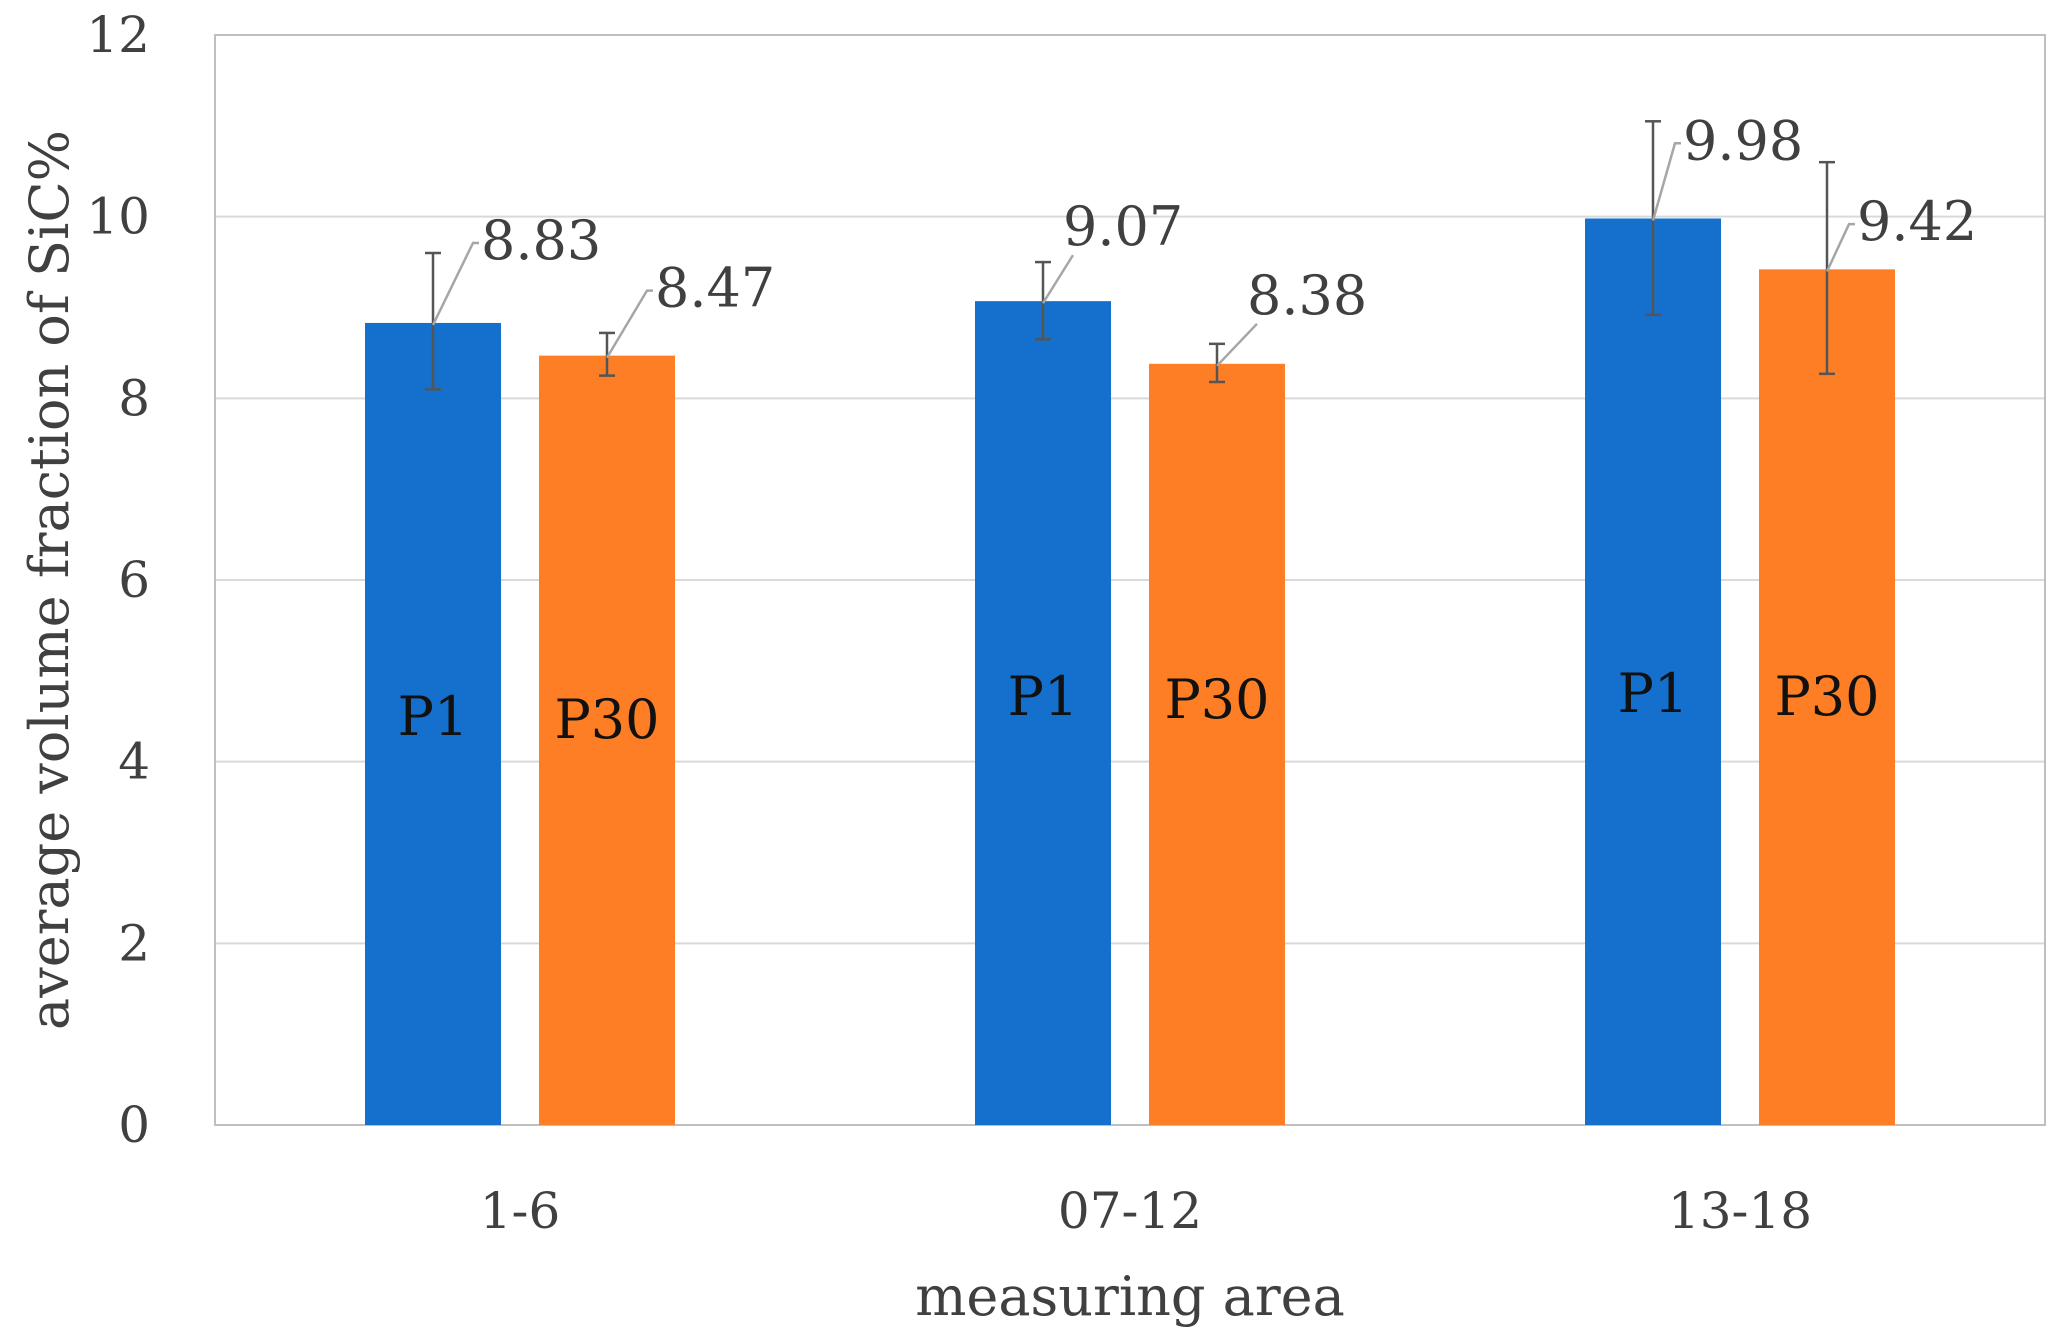  I want to click on y-axis-ticks: 0 2 4 6 8 10 12, so click(118, 580).